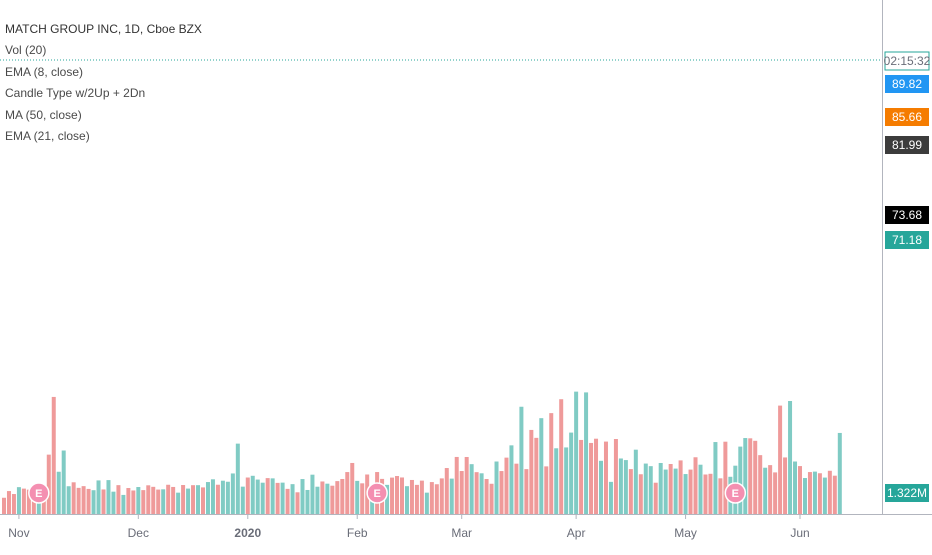  Describe the element at coordinates (799, 533) in the screenshot. I see `x-tick-label: Jun` at that location.